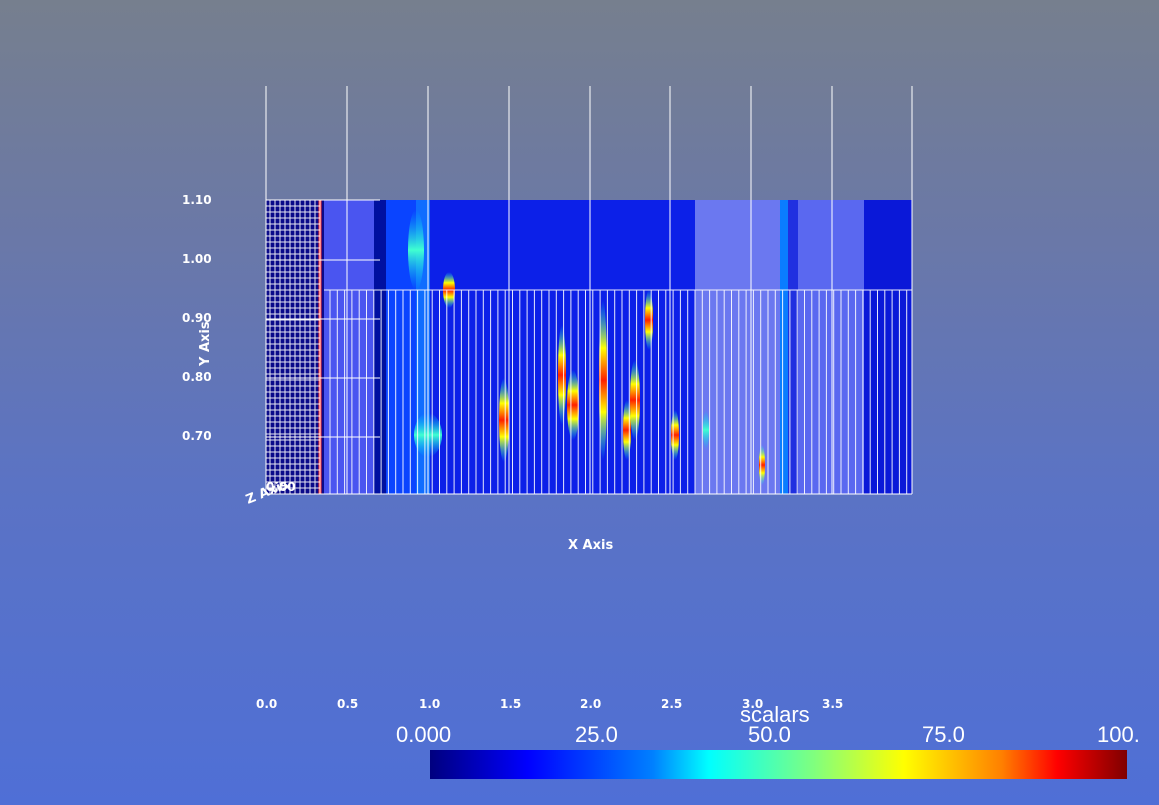 Image resolution: width=1159 pixels, height=805 pixels. I want to click on x-tick: 0.5, so click(347, 704).